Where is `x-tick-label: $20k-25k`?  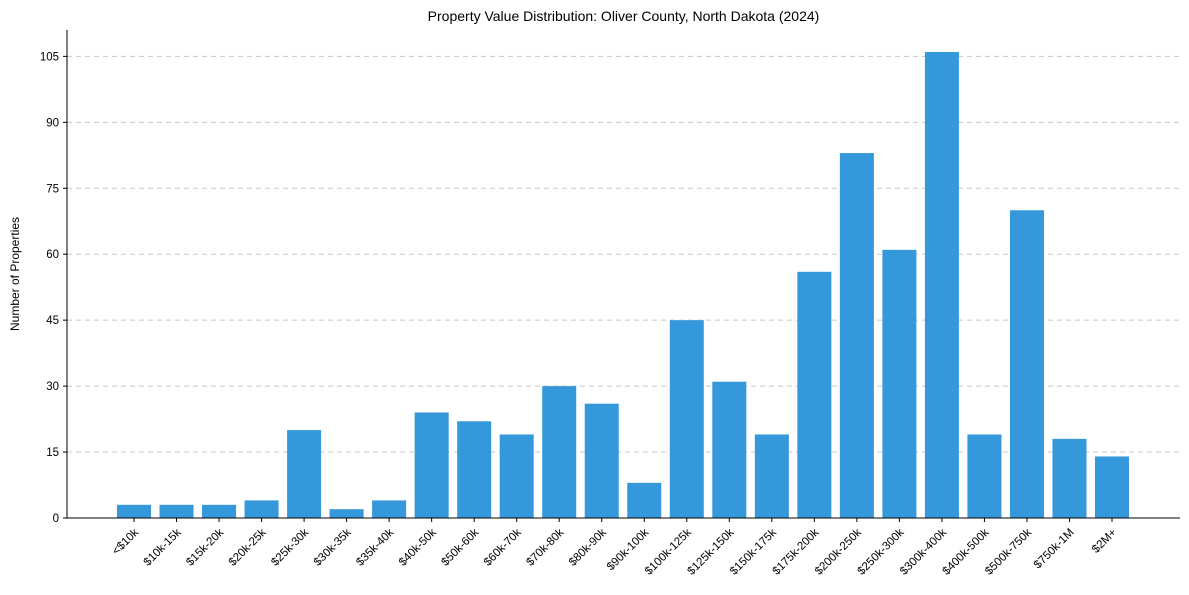 x-tick-label: $20k-25k is located at coordinates (248, 547).